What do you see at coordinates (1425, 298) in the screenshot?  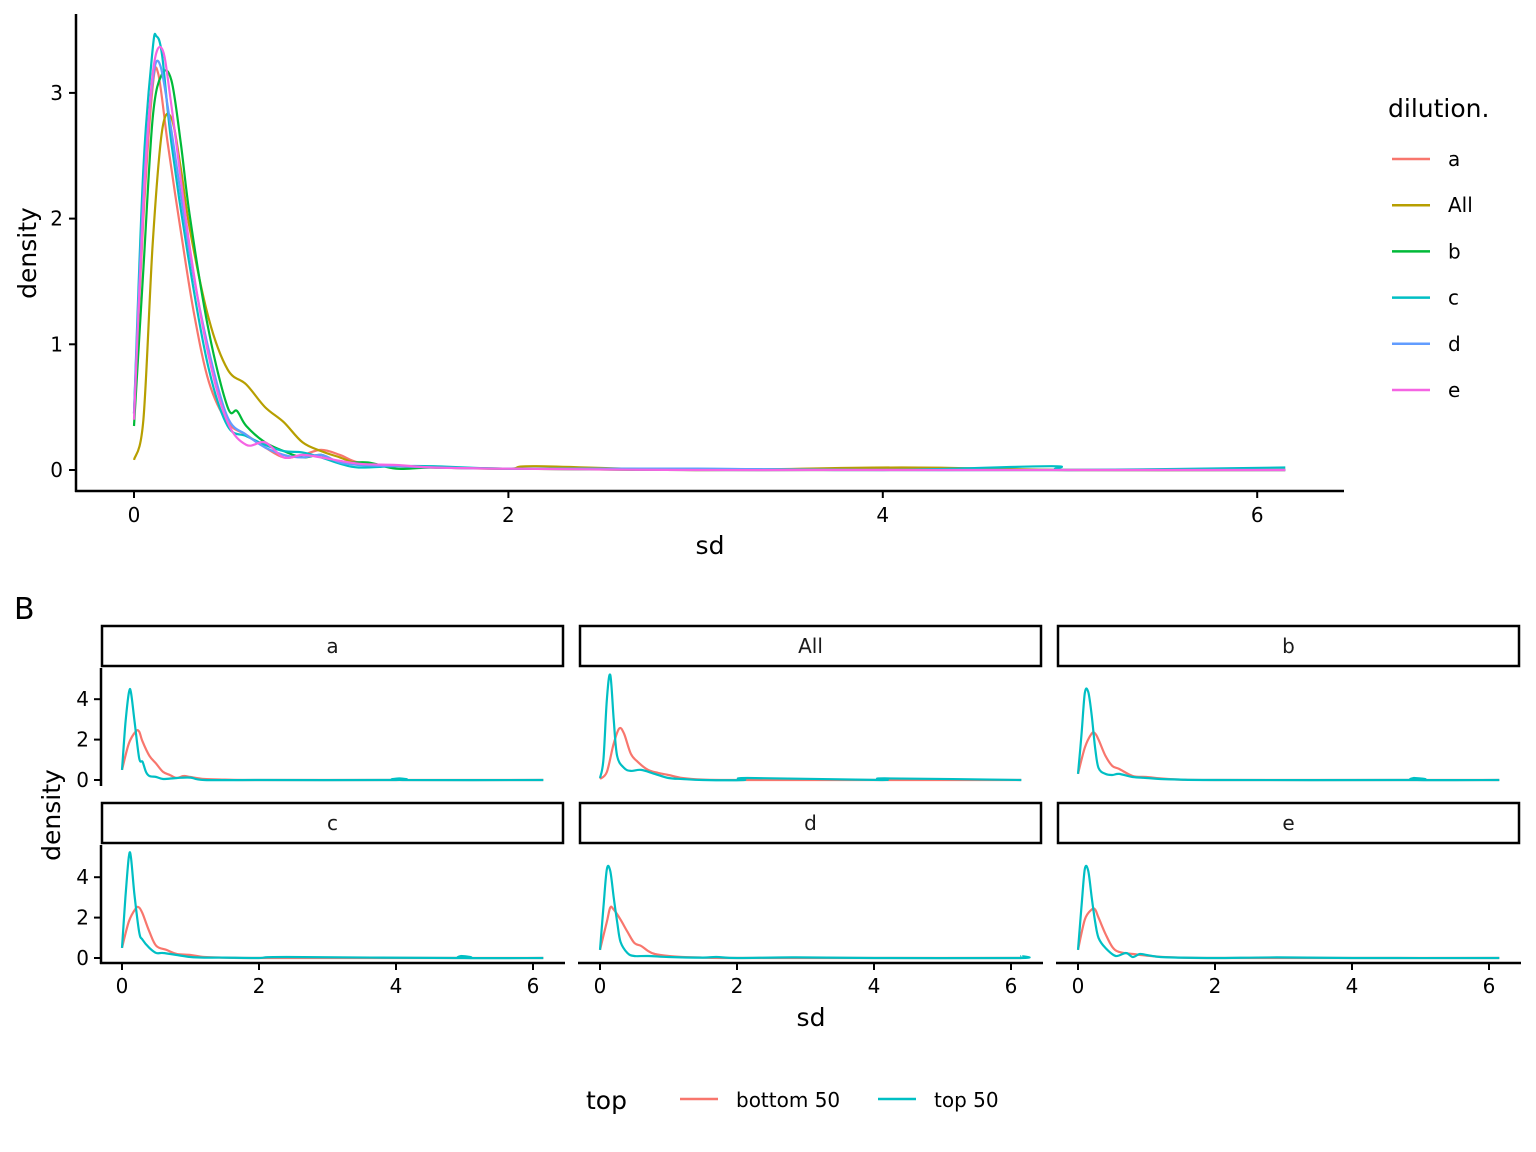 I see `legend-item-c: c` at bounding box center [1425, 298].